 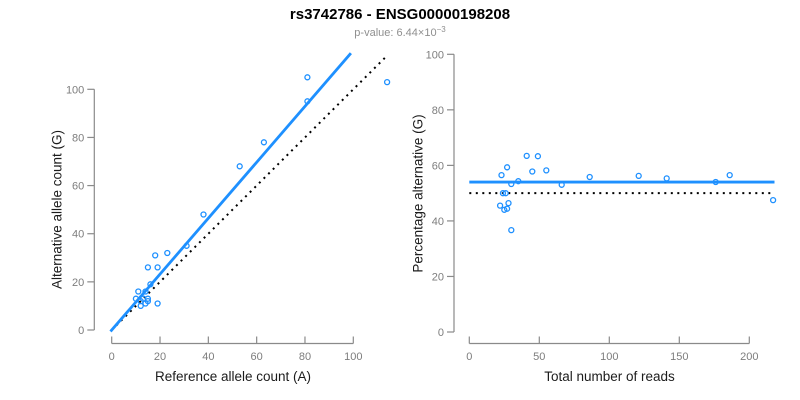 I want to click on x-tick-label: 200, so click(x=749, y=357).